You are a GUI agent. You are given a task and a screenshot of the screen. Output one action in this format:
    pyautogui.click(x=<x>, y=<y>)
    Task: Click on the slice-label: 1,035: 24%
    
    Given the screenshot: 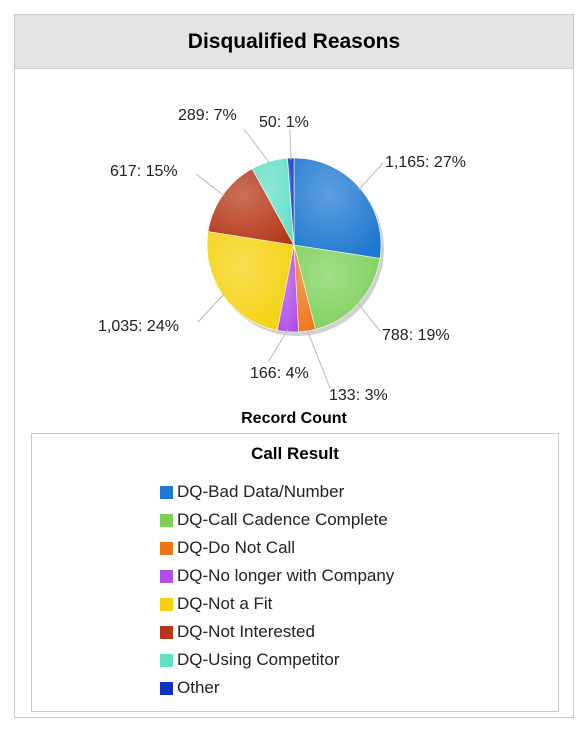 What is the action you would take?
    pyautogui.click(x=138, y=326)
    